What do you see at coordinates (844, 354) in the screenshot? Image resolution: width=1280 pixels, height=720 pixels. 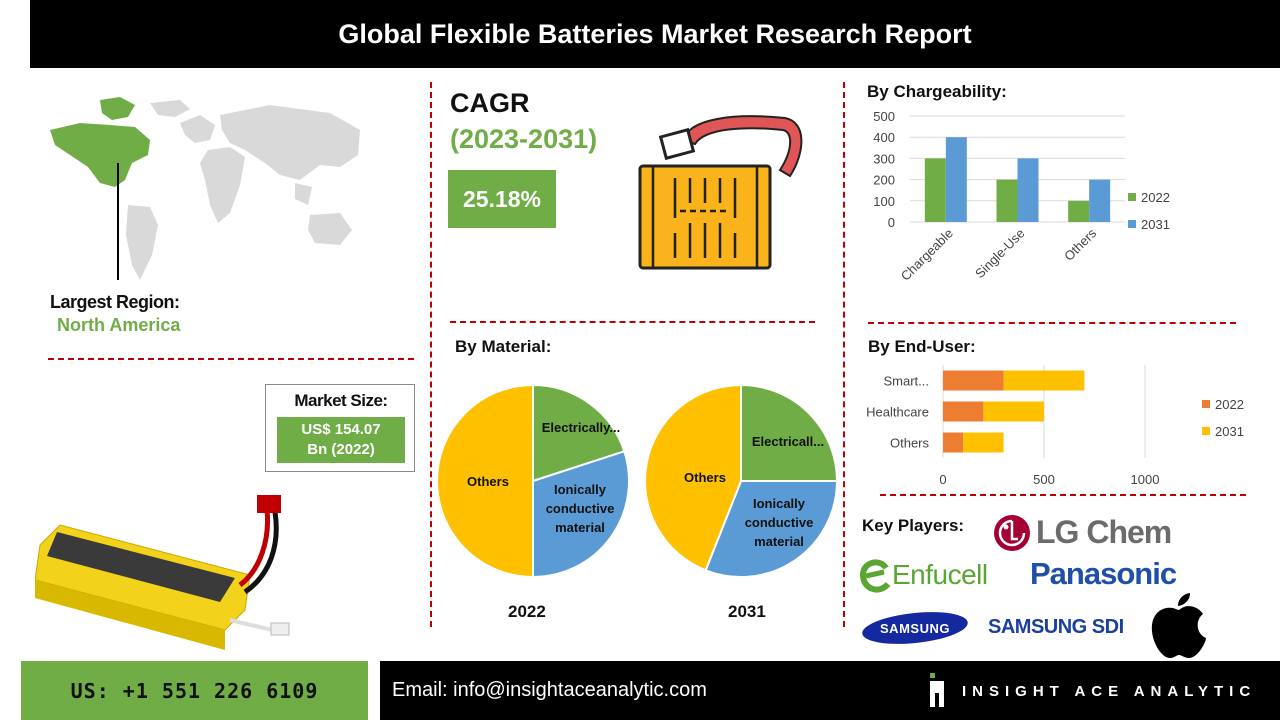 I see `divider-vertical-right` at bounding box center [844, 354].